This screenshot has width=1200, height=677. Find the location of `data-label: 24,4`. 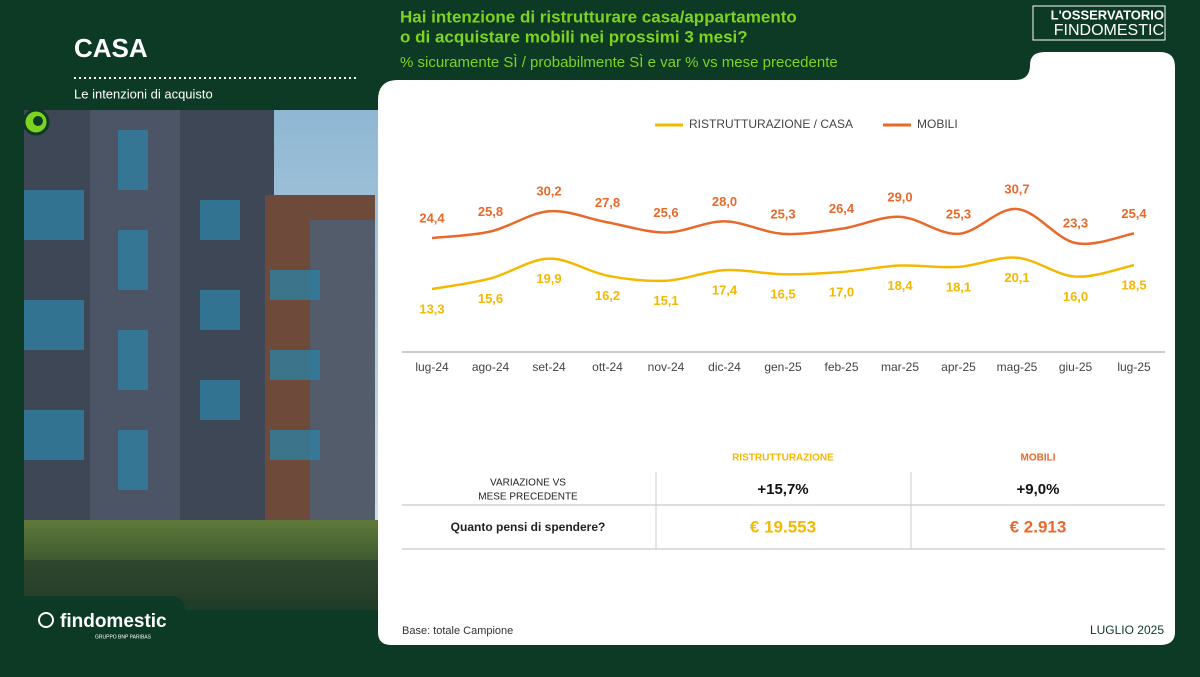

data-label: 24,4 is located at coordinates (432, 217).